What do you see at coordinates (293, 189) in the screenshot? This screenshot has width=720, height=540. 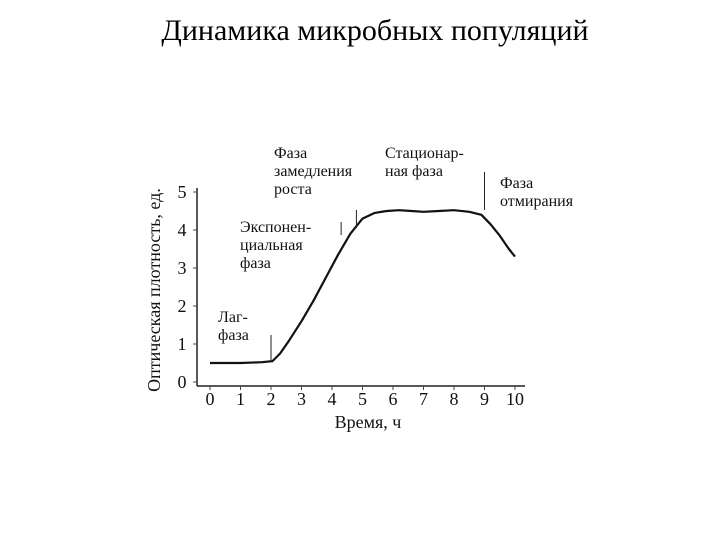 I see `phase-label-line: роста` at bounding box center [293, 189].